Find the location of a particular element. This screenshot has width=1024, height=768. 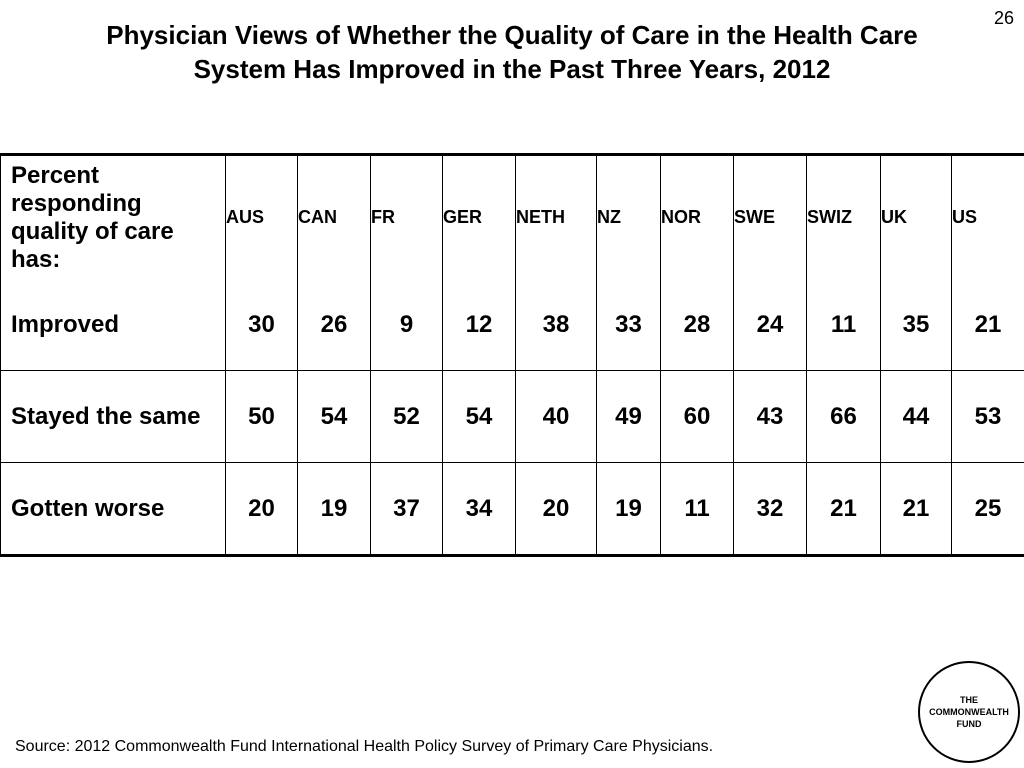

row-label: Gotten worse is located at coordinates (113, 509).